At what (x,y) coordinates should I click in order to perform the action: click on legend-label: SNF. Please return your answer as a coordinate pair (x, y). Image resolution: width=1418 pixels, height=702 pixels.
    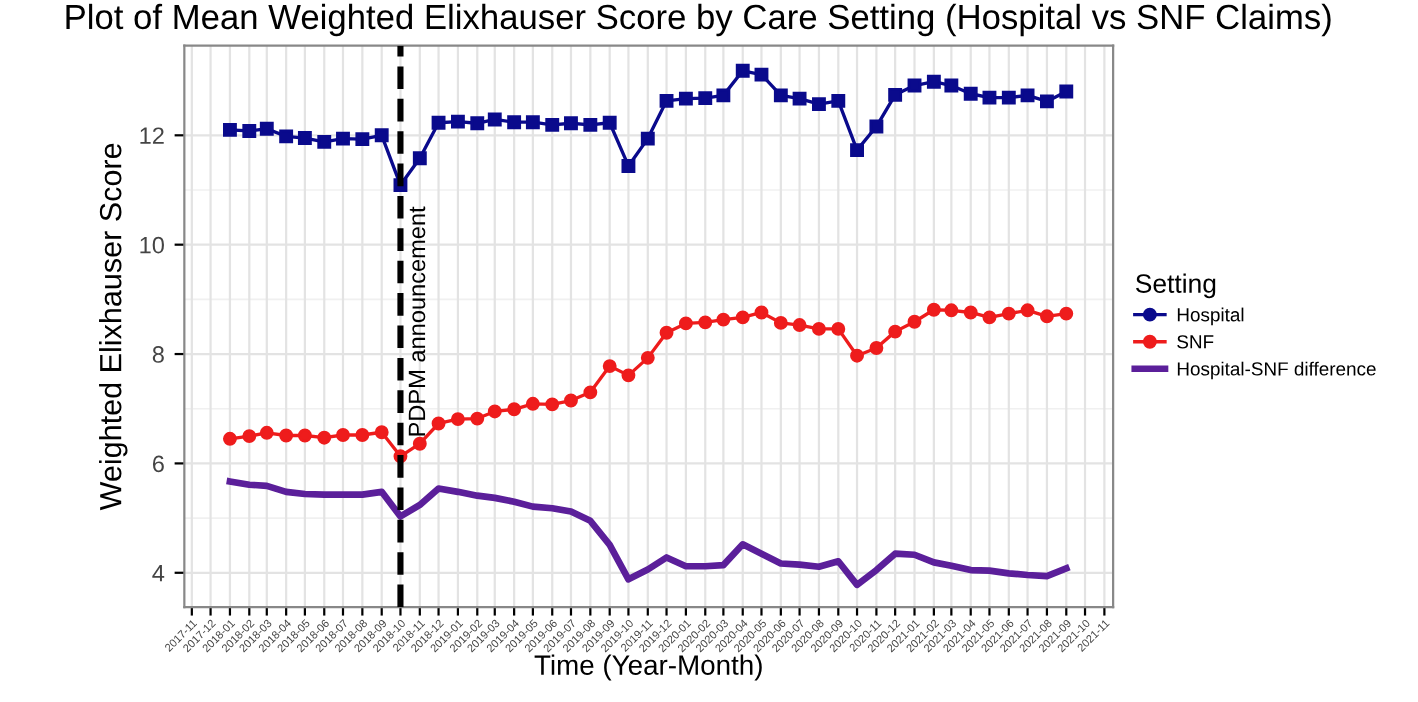
    Looking at the image, I should click on (1195, 342).